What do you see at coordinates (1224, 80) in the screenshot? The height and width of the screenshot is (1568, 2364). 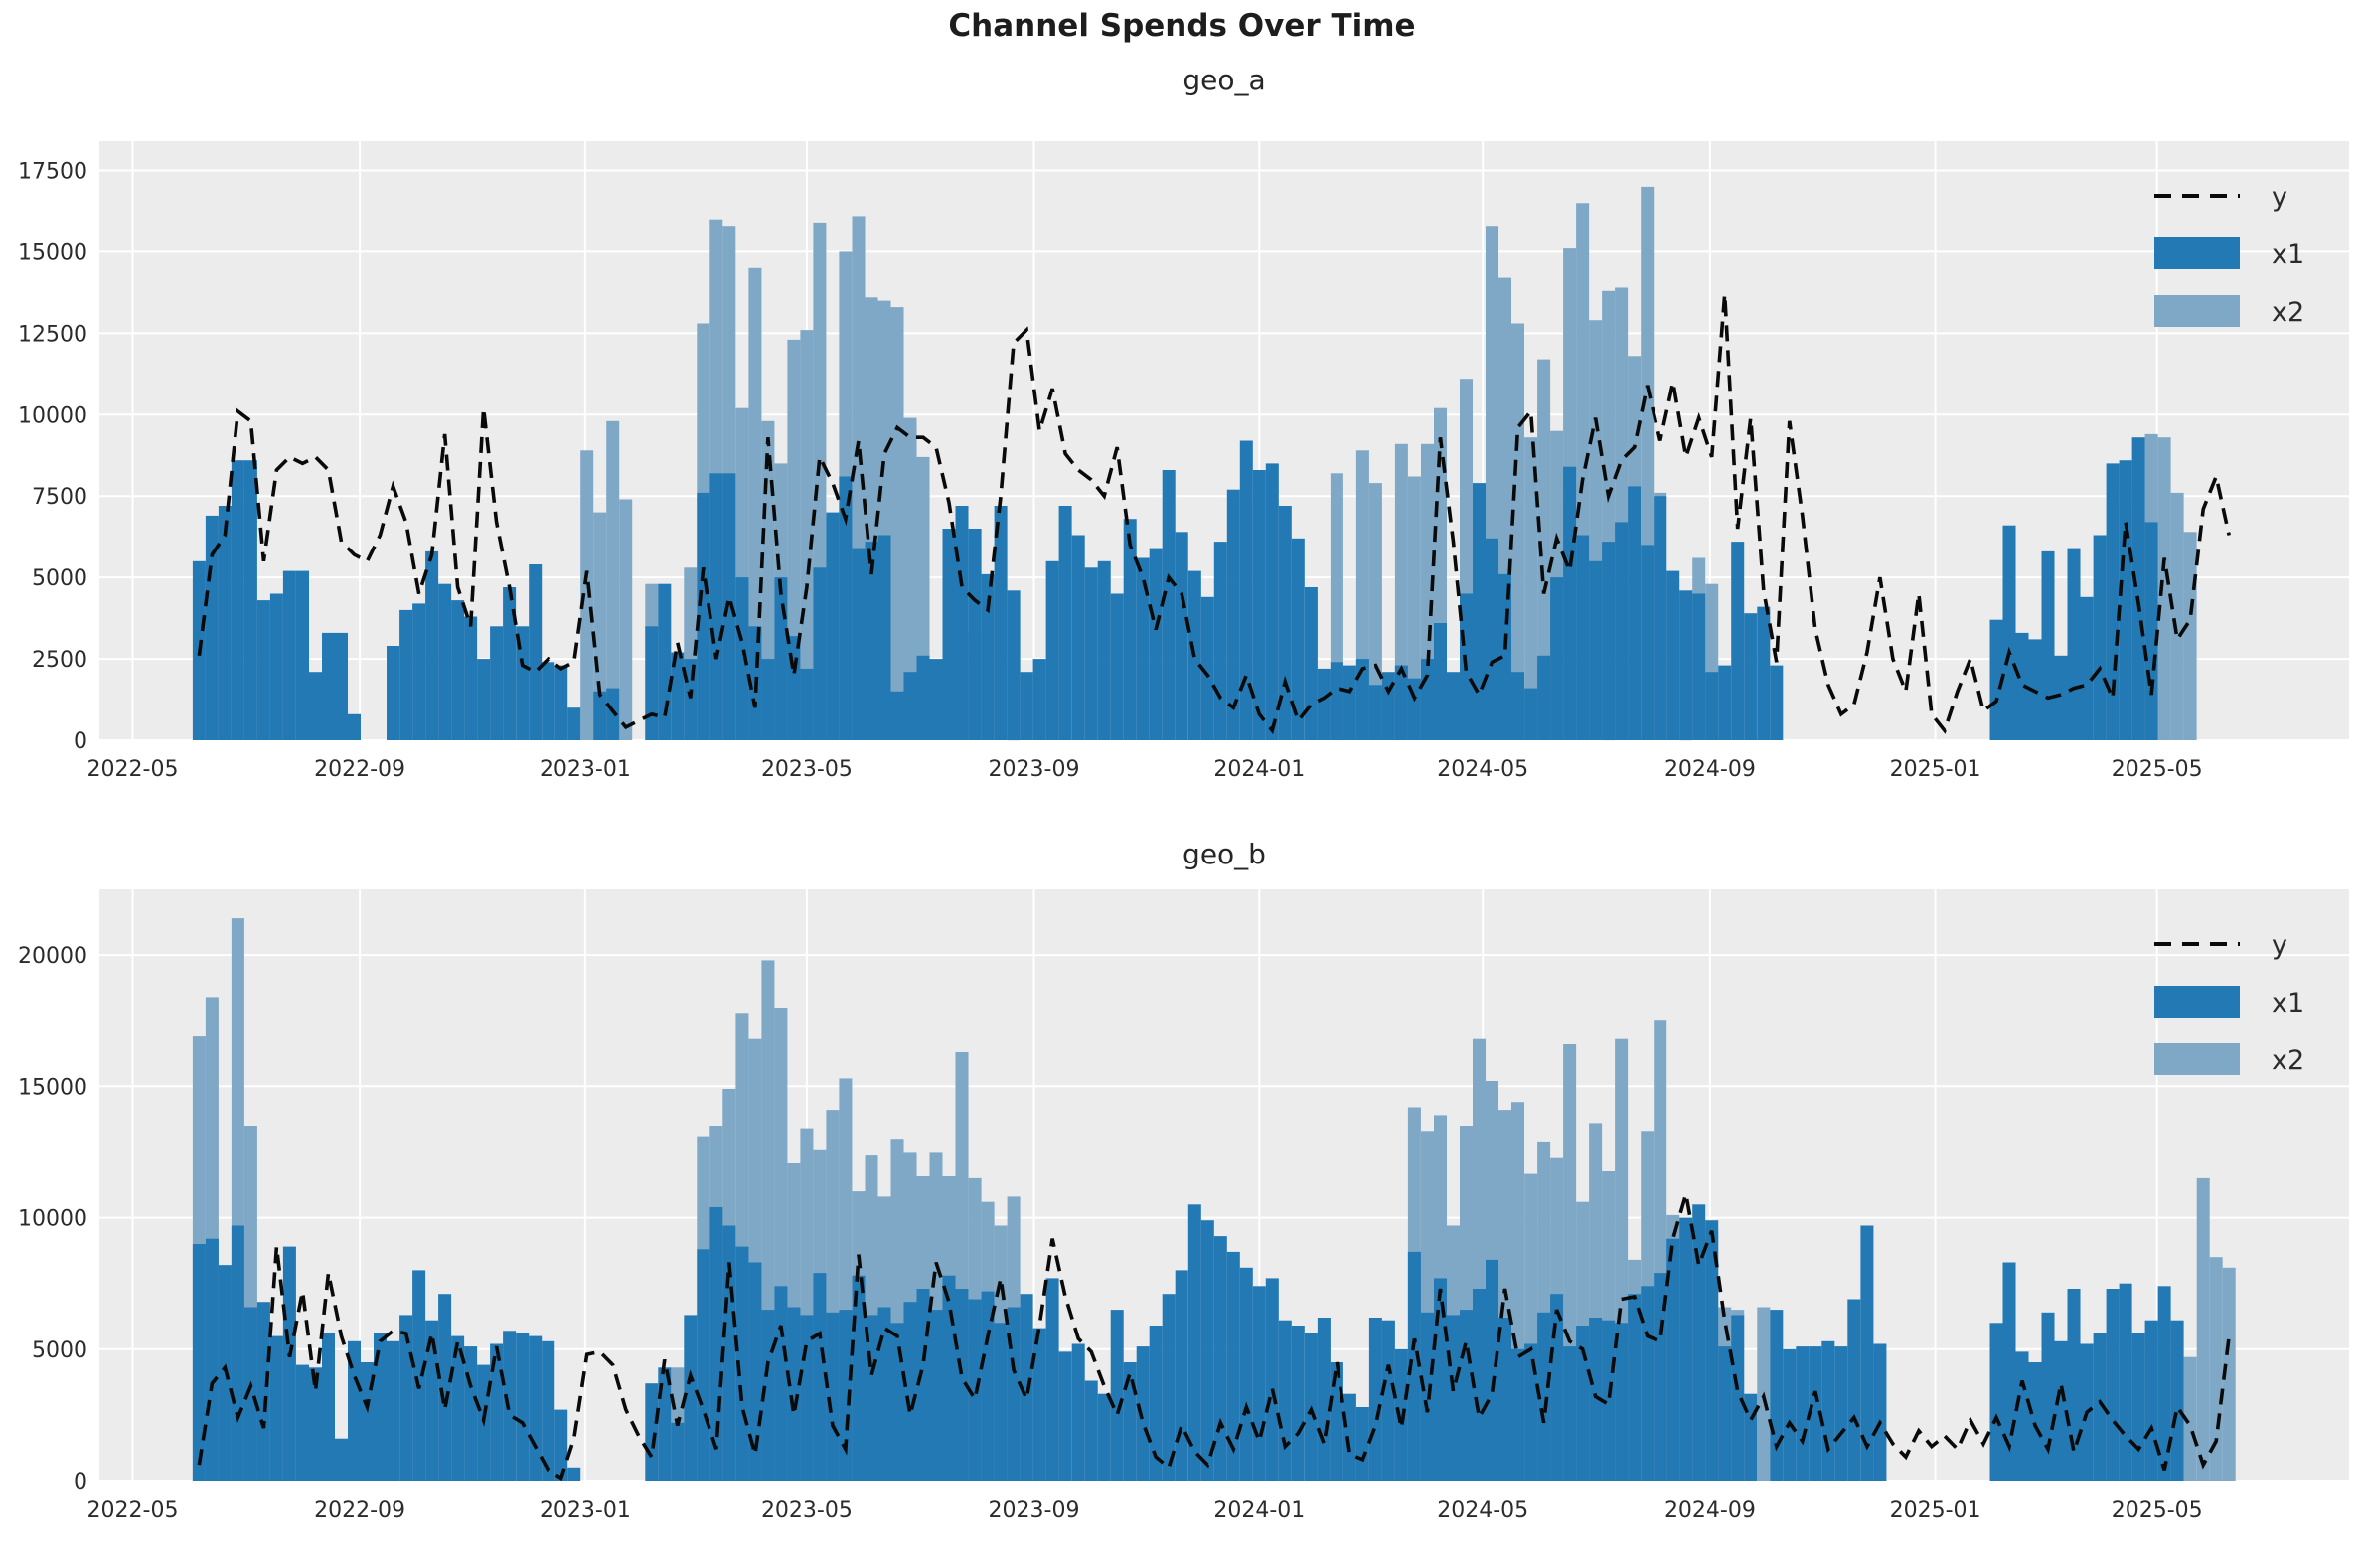 I see `subplot-title-geo-a: geo_a` at bounding box center [1224, 80].